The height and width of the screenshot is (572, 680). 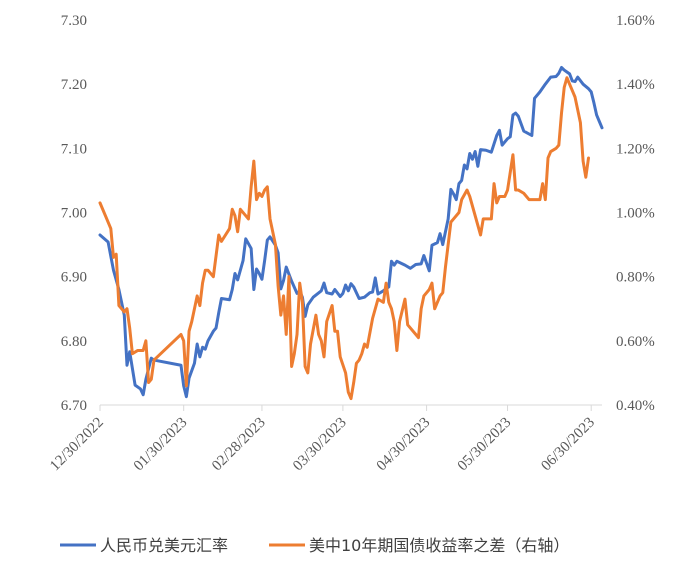 I want to click on x-tick-label: 12/30/2022, so click(x=77, y=445).